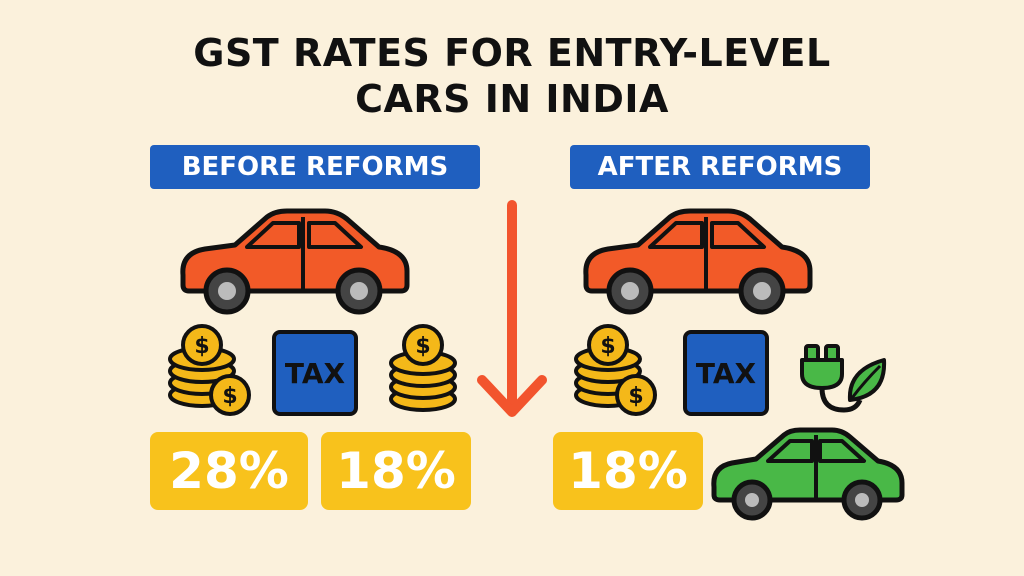 This screenshot has width=1024, height=576. Describe the element at coordinates (698, 261) in the screenshot. I see `orange-car-icon-after` at that location.